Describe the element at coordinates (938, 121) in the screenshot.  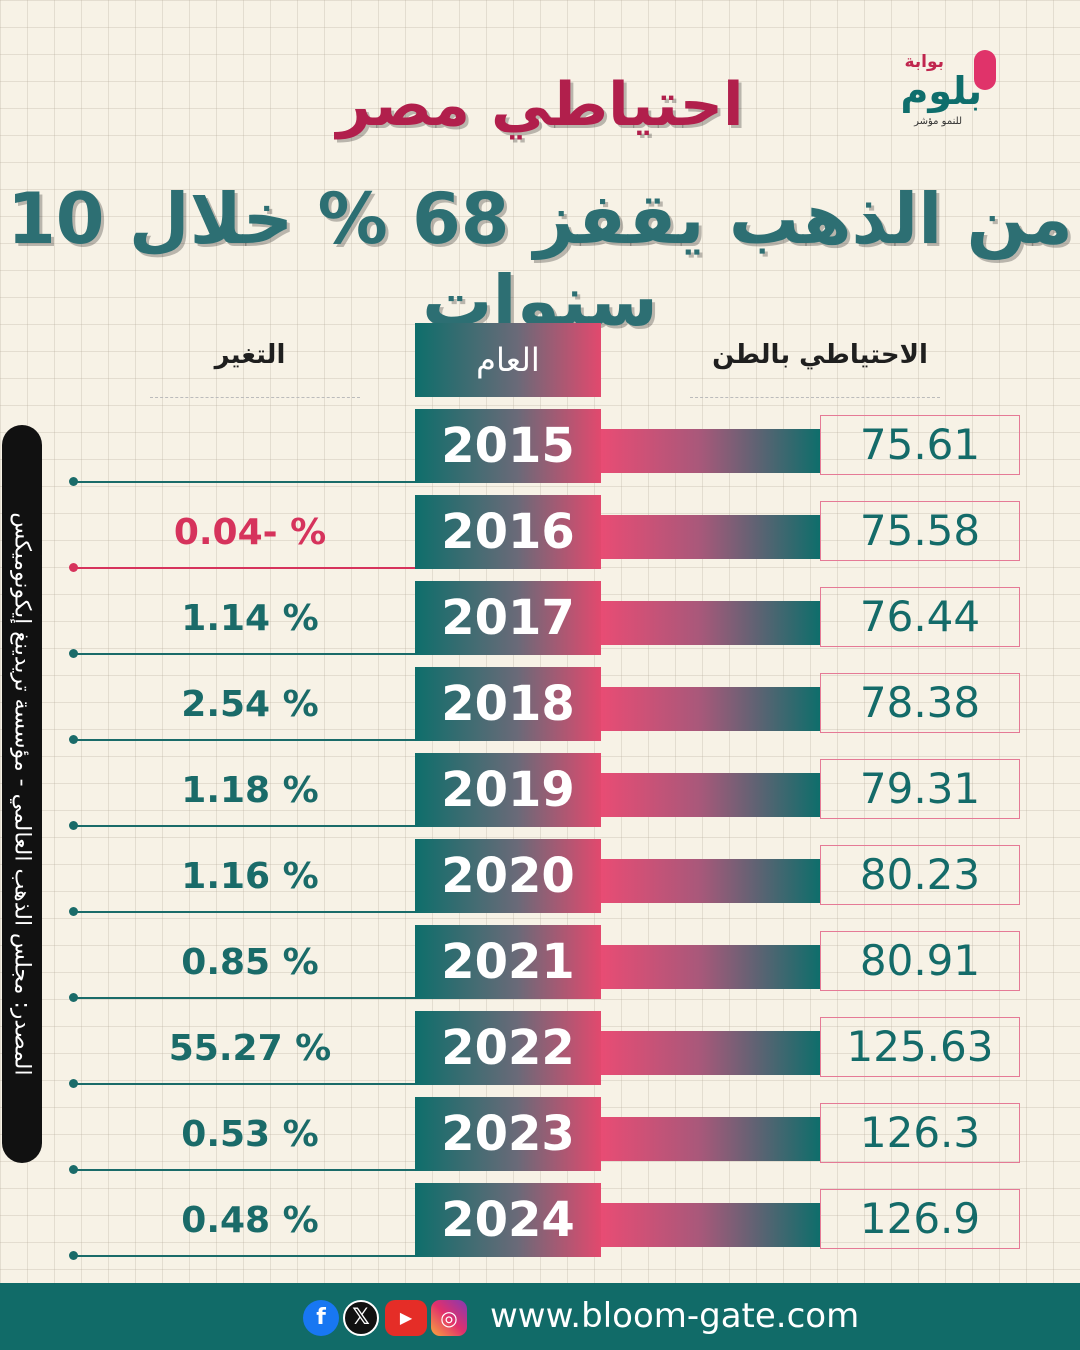
I see `logo-tagline: للنمو مؤشر` at that location.